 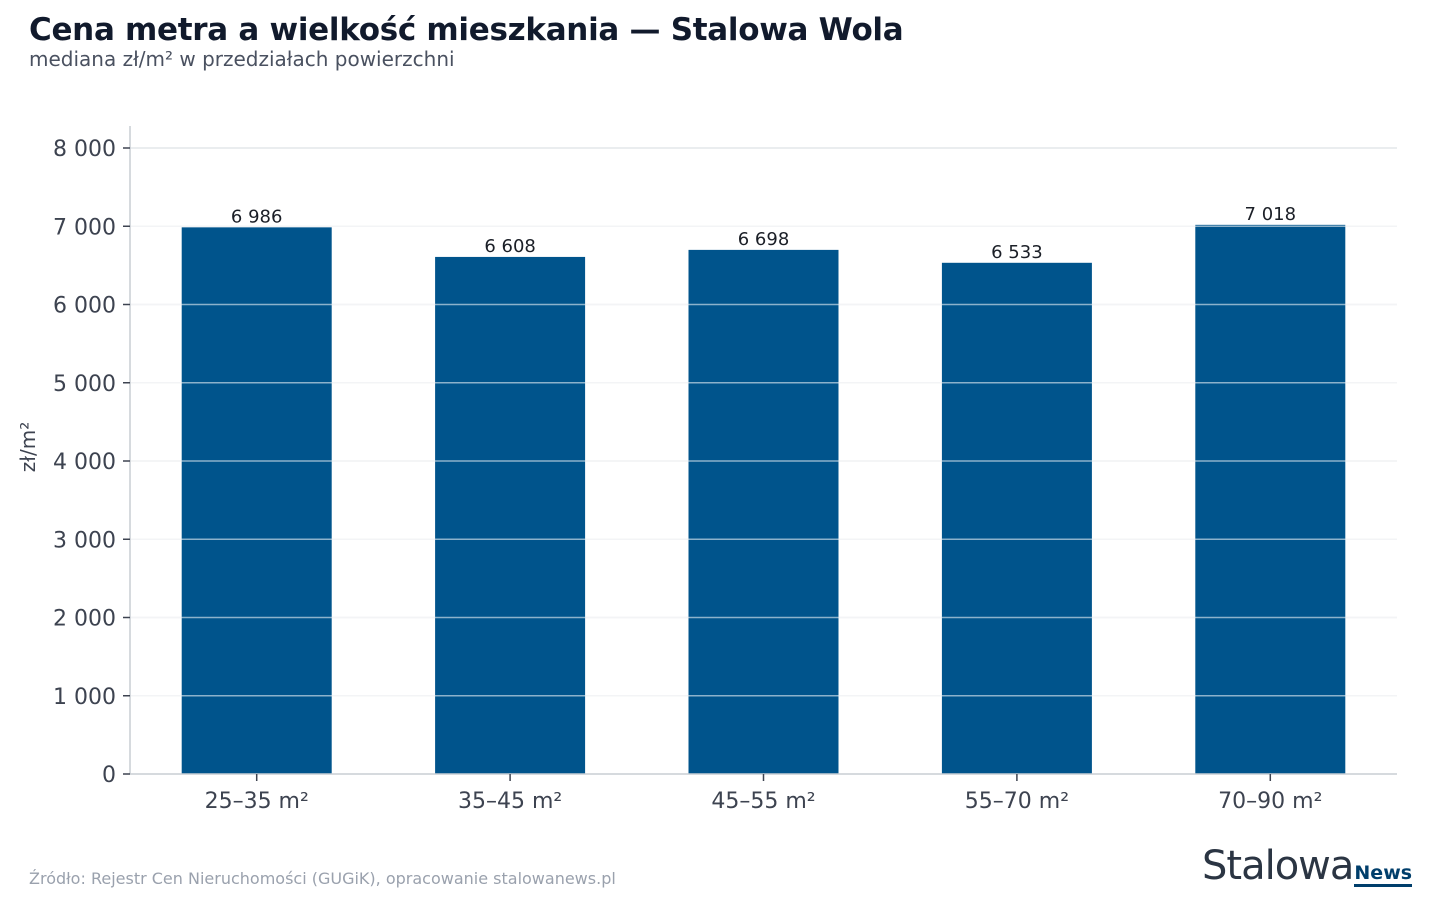 What do you see at coordinates (1017, 801) in the screenshot?
I see `x-tick-label: 55–70 m²` at bounding box center [1017, 801].